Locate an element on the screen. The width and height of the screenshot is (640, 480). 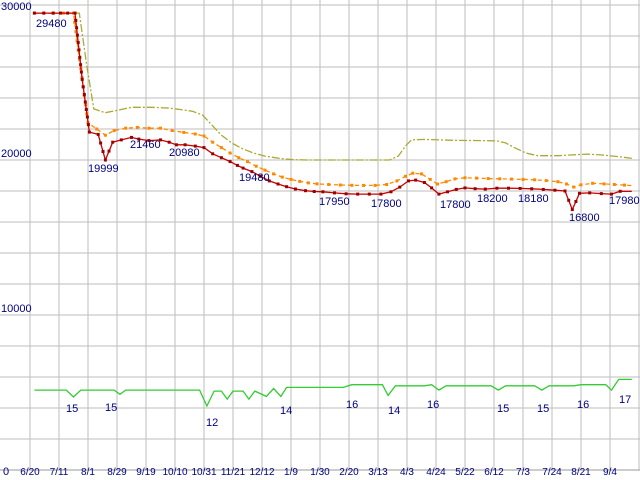
svg-text: 10/10 is located at coordinates (174, 472).